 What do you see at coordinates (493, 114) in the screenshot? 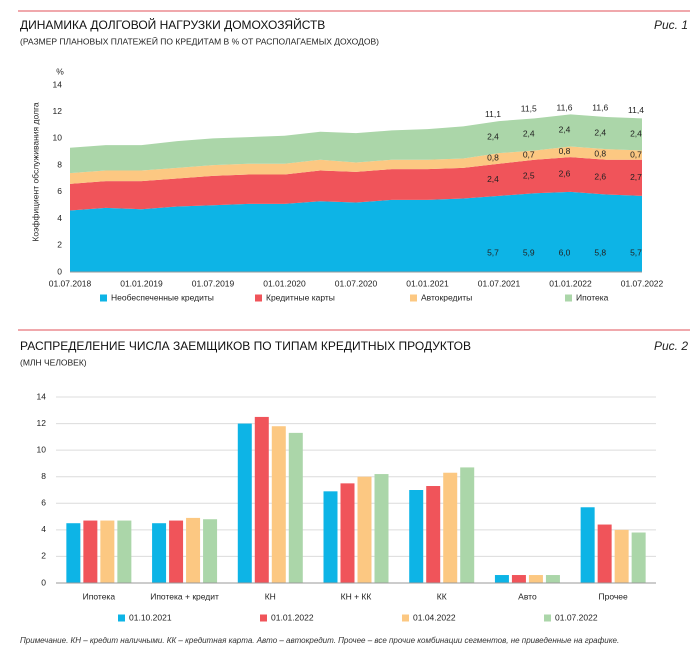
I see `total-label: 11,1` at bounding box center [493, 114].